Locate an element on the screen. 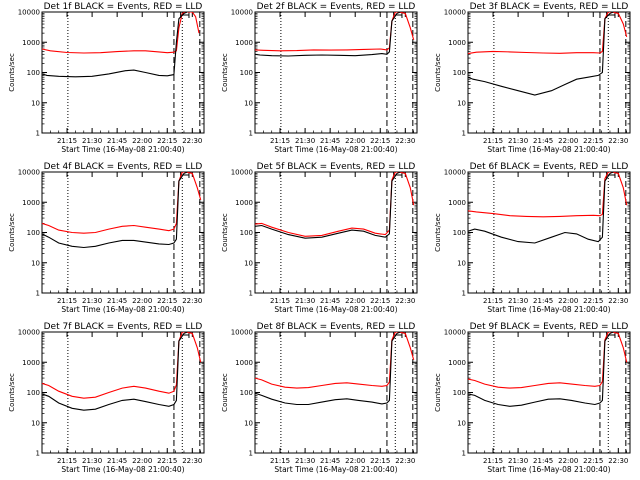  panel-title: Det 8f BLACK = Events, RED = LLD is located at coordinates (336, 327).